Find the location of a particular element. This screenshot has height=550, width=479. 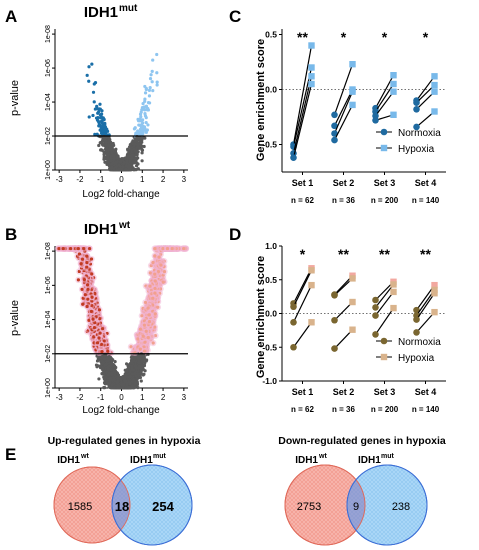

volcano-y-tick-label: 1e+00 is located at coordinates (48, 388).